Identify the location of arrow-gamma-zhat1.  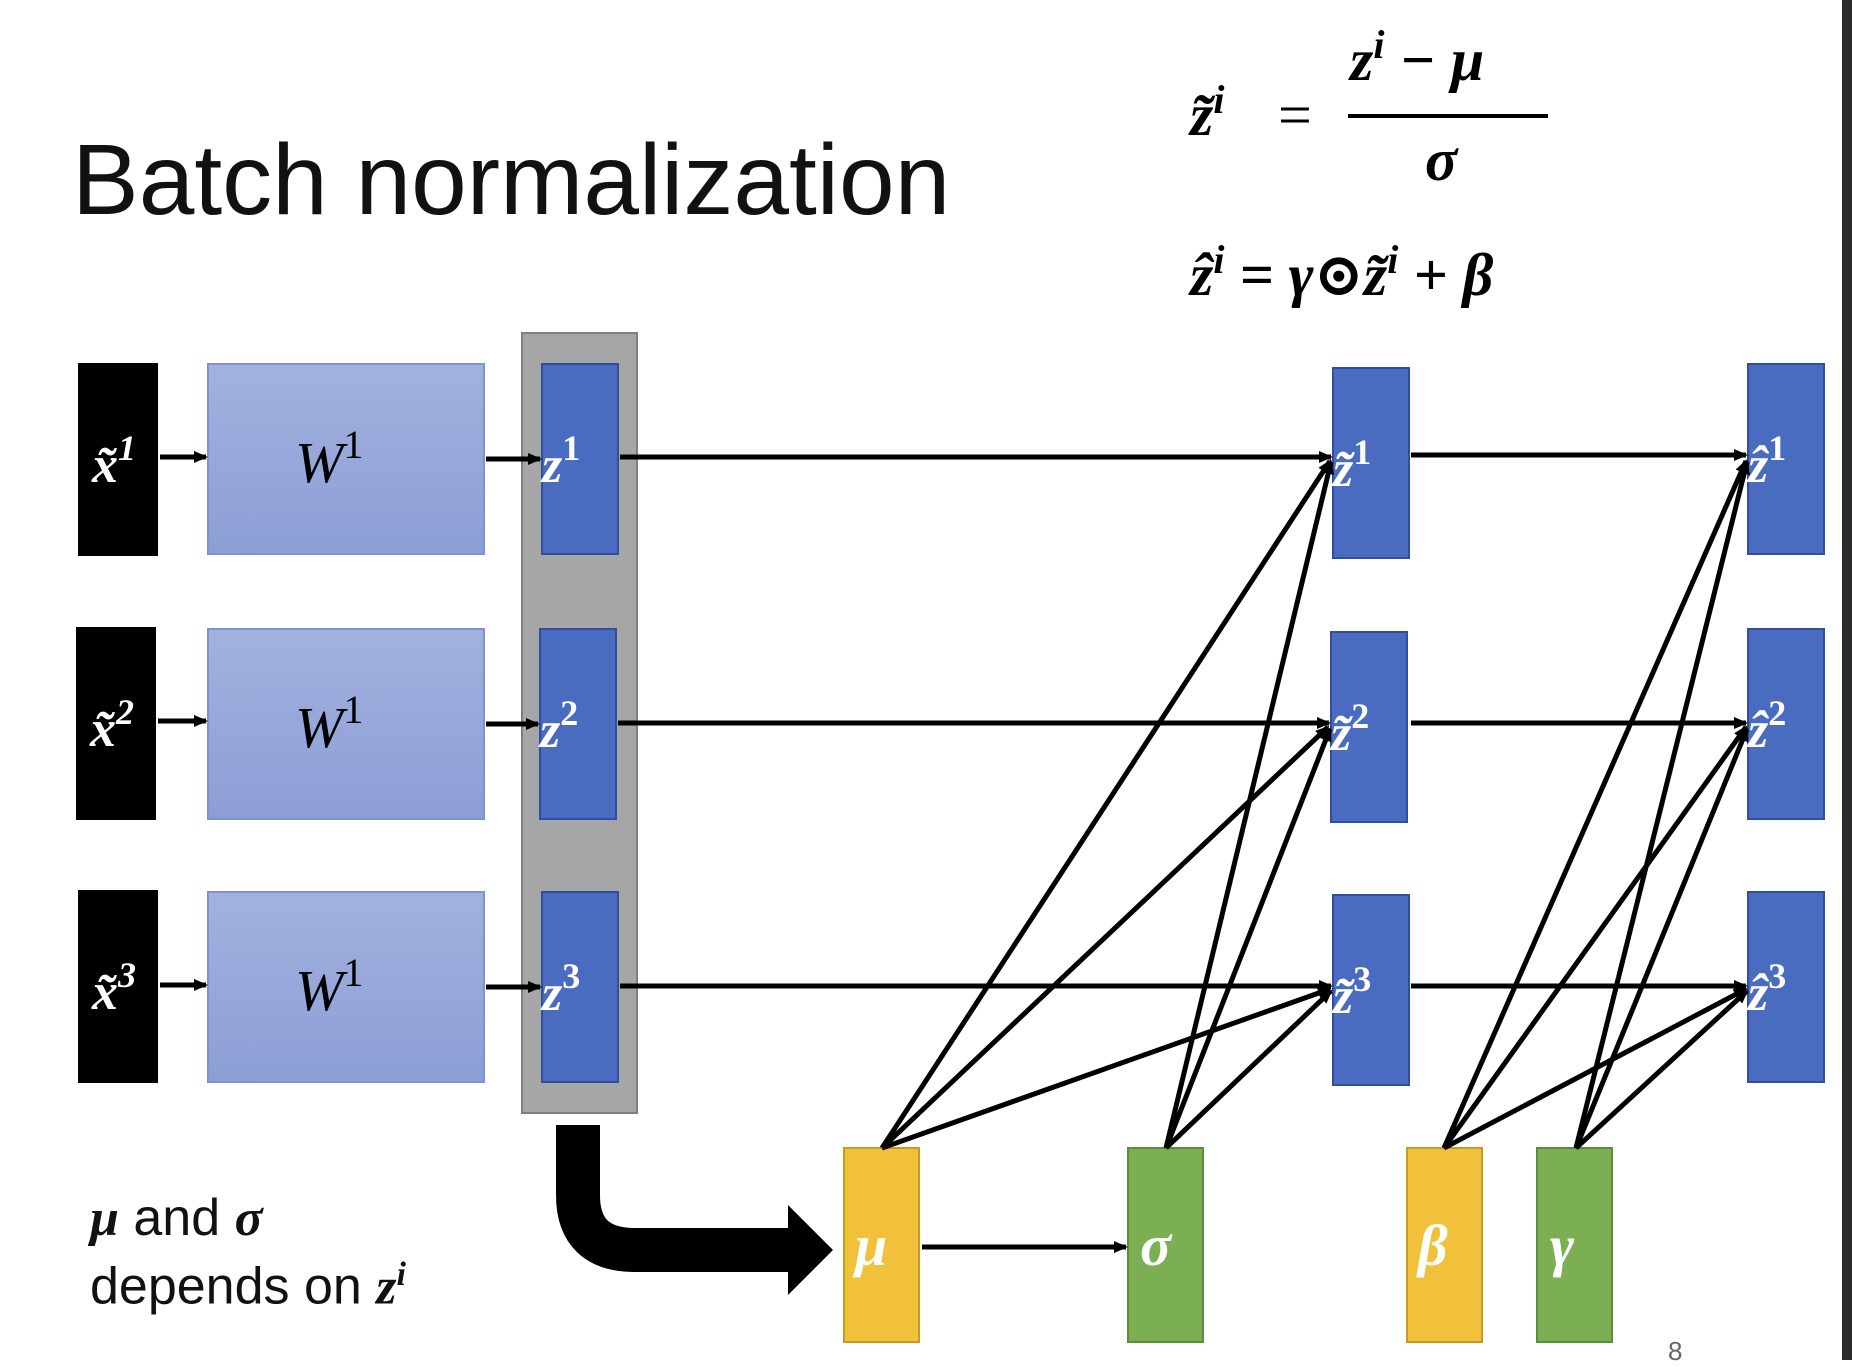
(1661, 804).